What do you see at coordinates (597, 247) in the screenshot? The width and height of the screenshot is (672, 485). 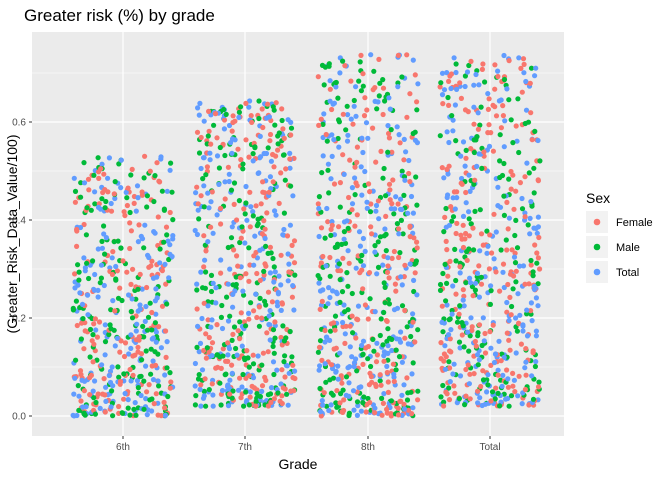 I see `legend-key-point` at bounding box center [597, 247].